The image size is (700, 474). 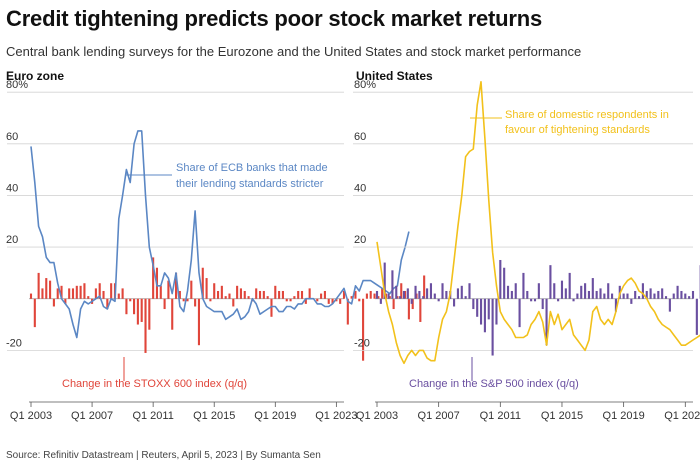 I want to click on x-tick-label: Q1 2003, so click(x=377, y=416).